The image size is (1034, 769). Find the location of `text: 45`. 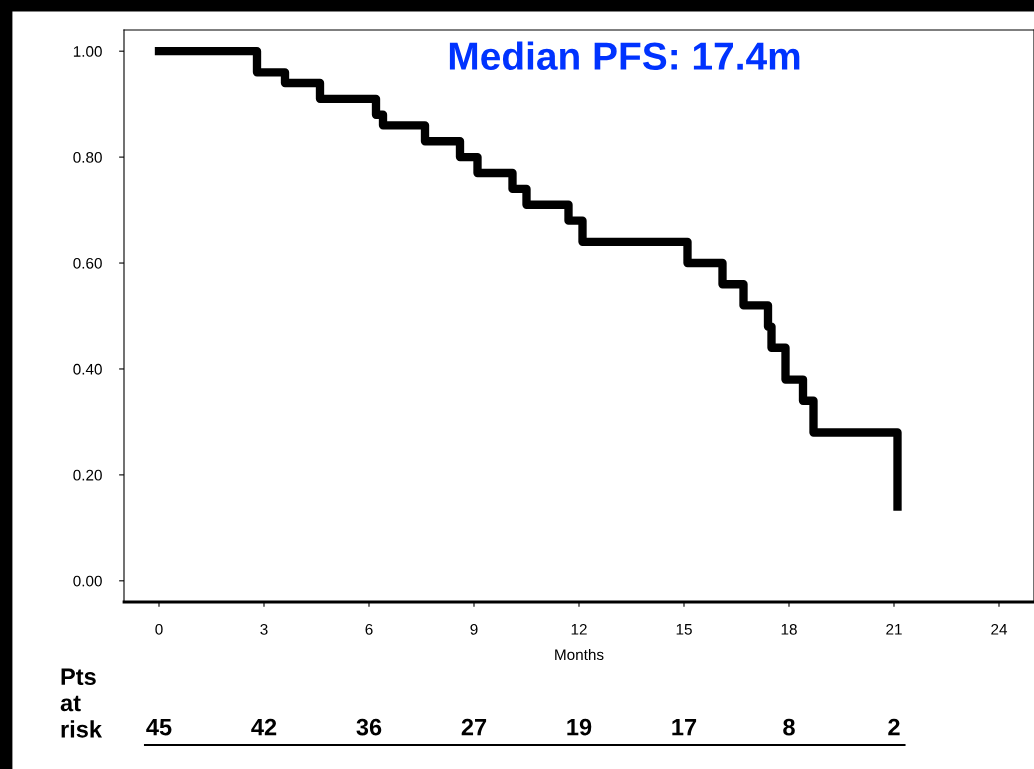

text: 45 is located at coordinates (159, 727).